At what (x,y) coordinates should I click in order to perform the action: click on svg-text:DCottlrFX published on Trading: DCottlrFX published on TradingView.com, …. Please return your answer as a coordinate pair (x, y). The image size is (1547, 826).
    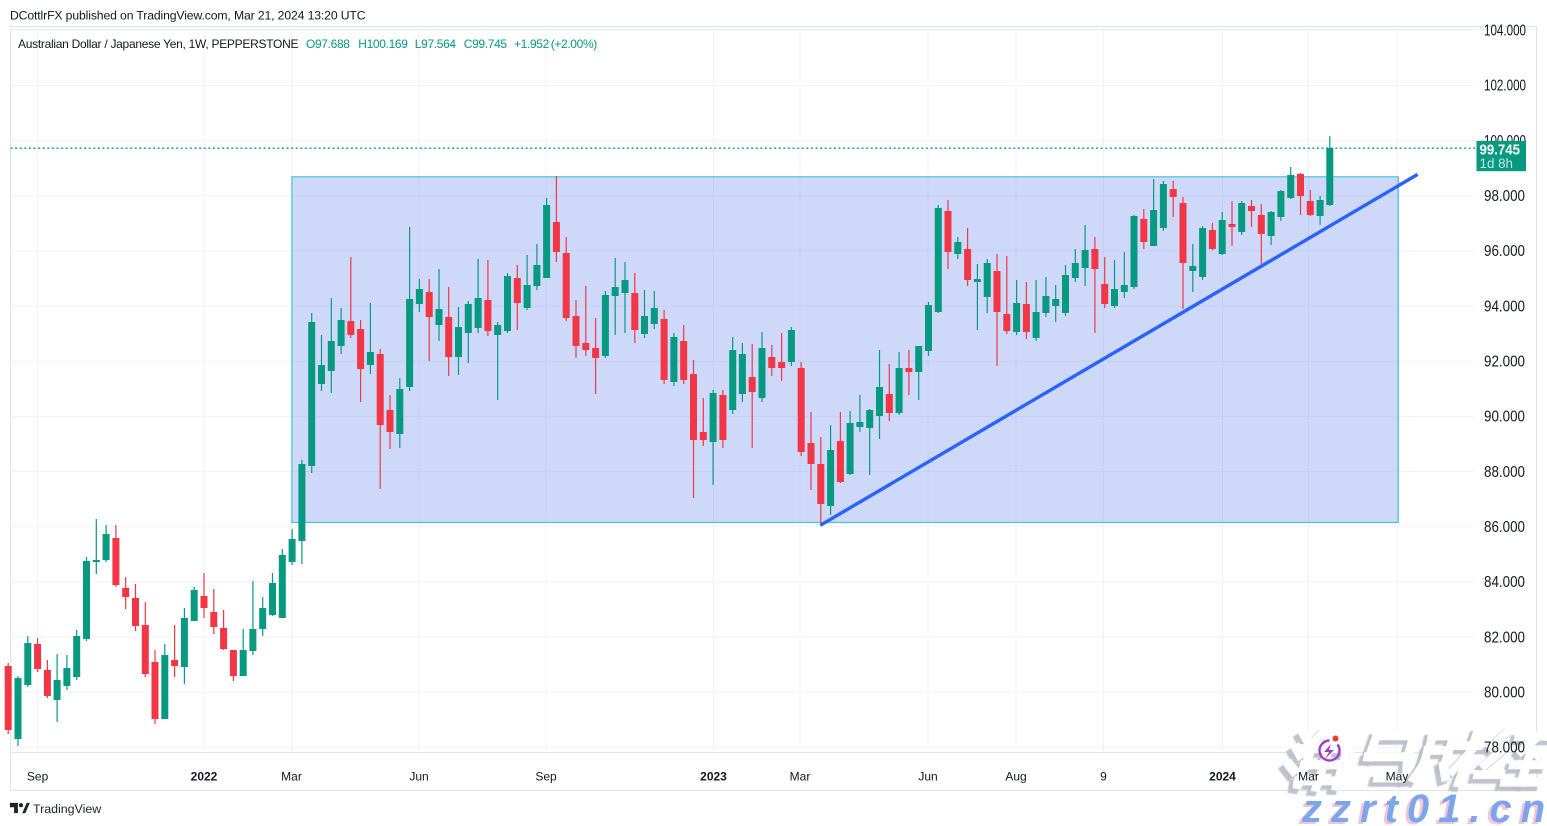
    Looking at the image, I should click on (188, 16).